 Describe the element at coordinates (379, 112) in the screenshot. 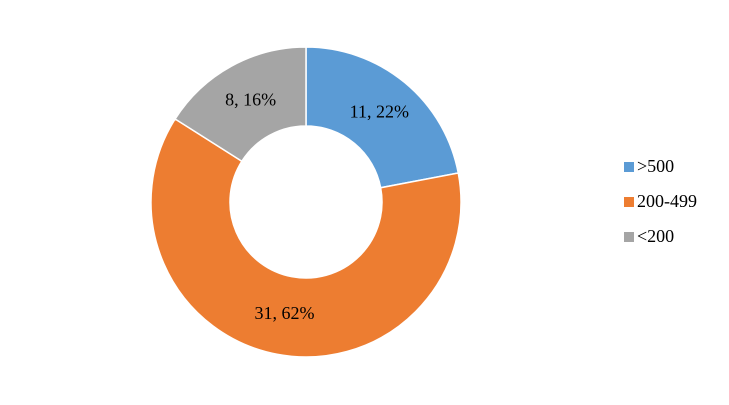

I see `data-label: 11, 22%` at that location.